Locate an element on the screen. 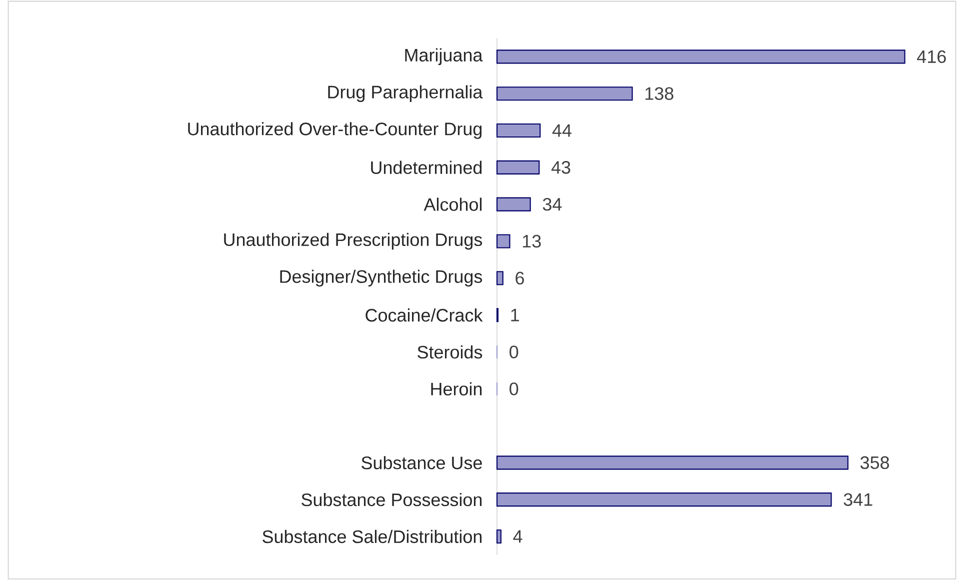  y-tick-label: Drug Paraphernalia is located at coordinates (405, 93).